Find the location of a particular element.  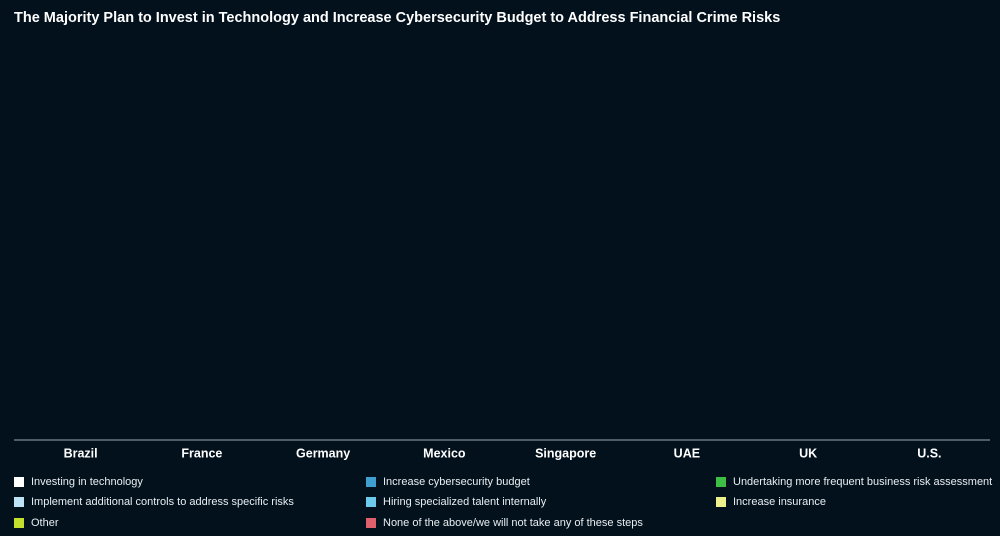

x-tick-label: Germany is located at coordinates (323, 453).